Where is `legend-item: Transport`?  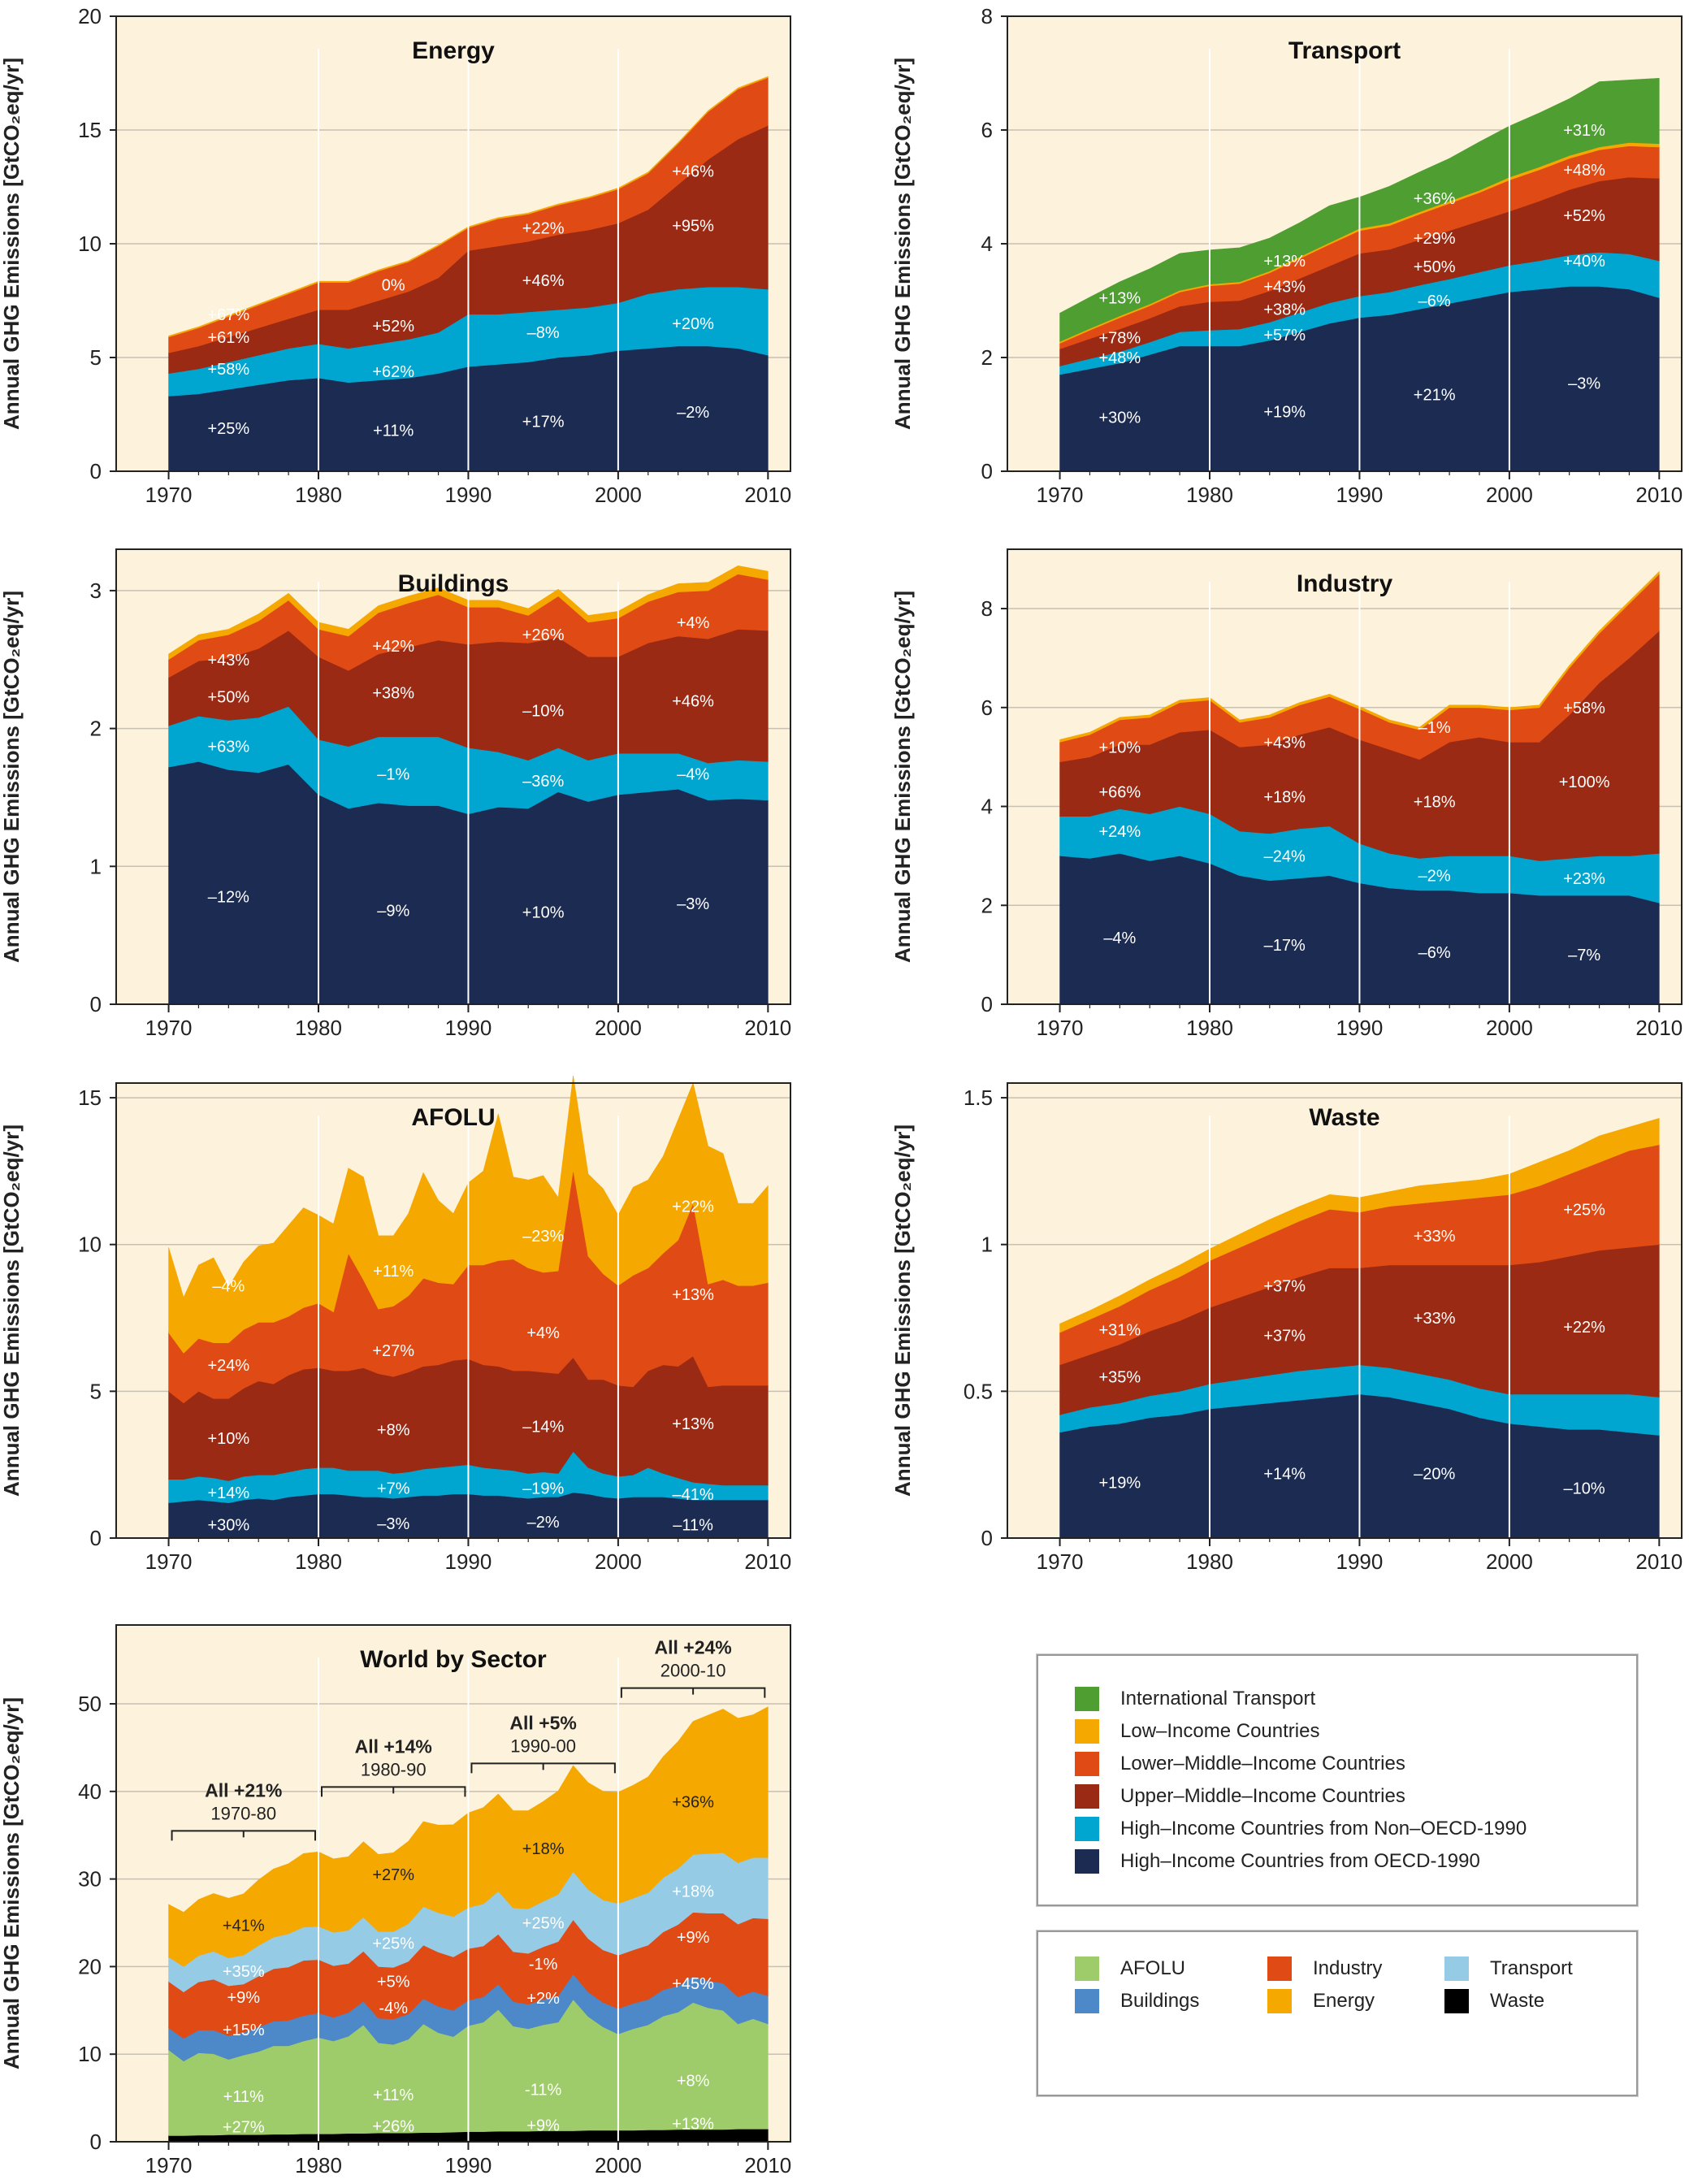
legend-item: Transport is located at coordinates (1508, 1969).